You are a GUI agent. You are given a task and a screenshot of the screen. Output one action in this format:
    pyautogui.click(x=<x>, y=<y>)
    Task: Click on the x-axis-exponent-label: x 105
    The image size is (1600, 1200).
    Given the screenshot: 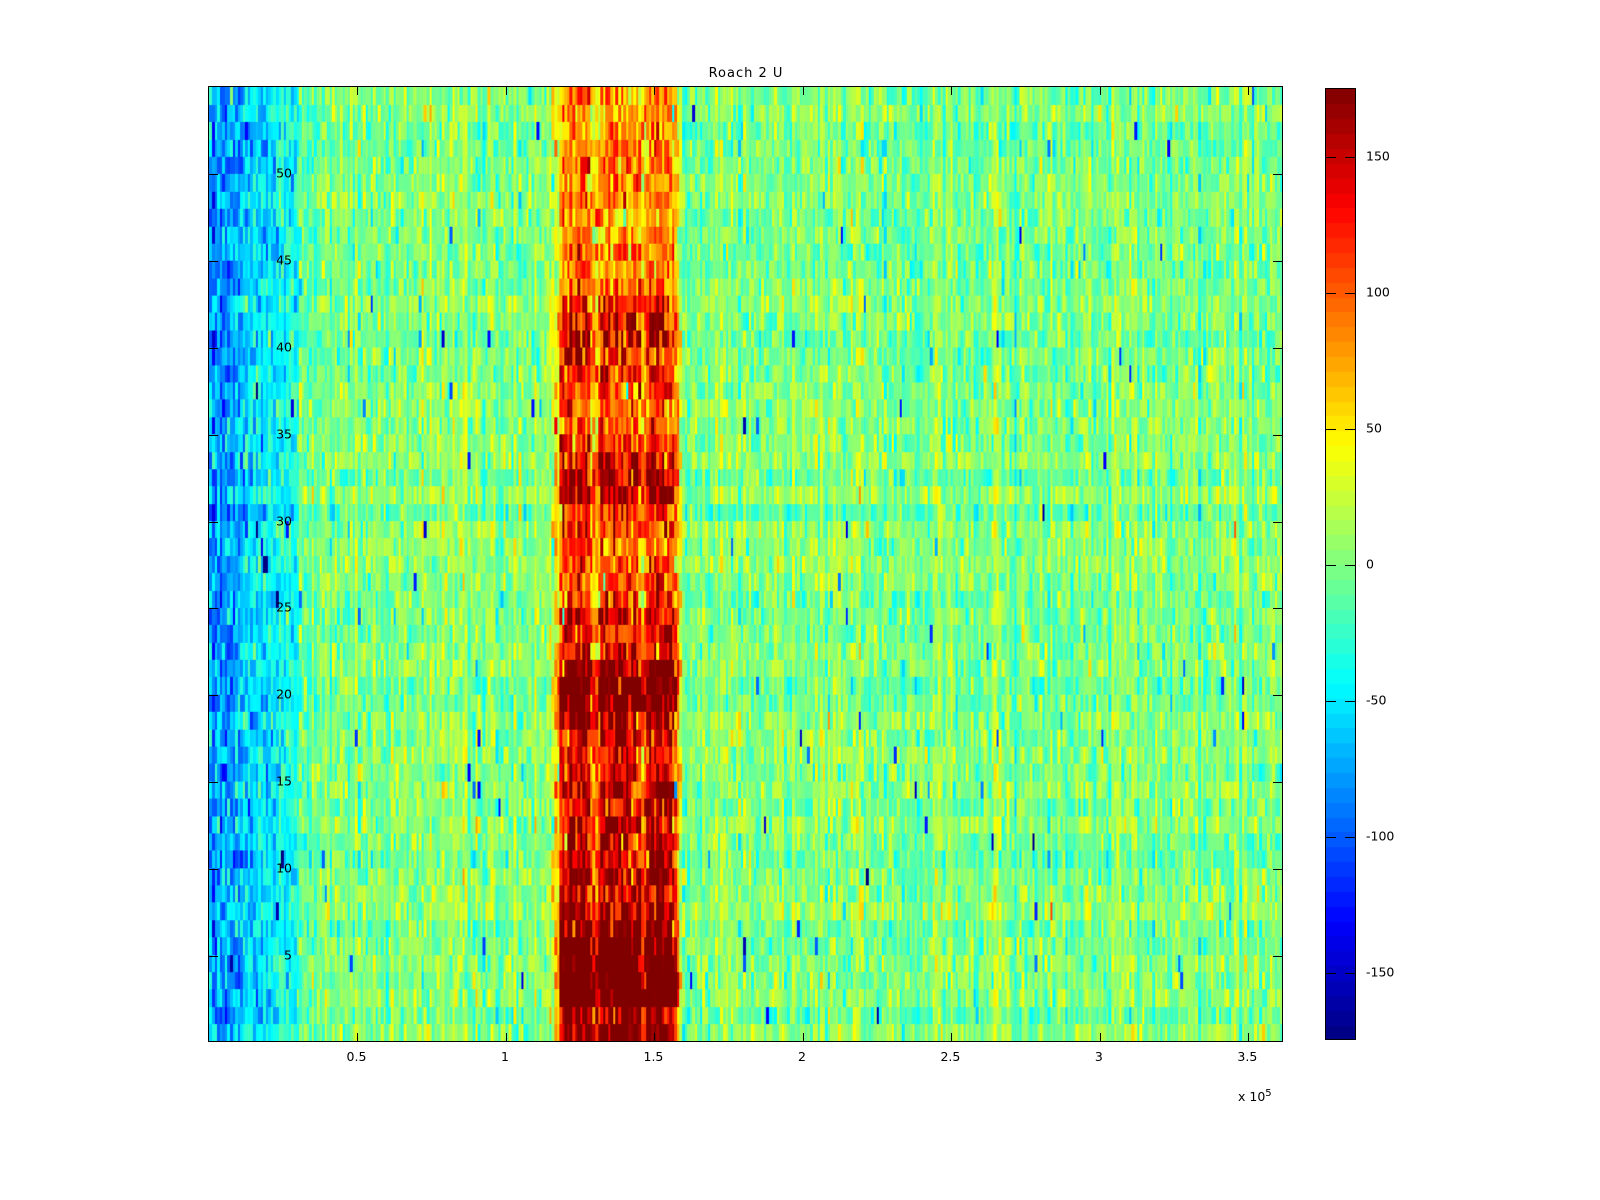 What is the action you would take?
    pyautogui.click(x=1255, y=1096)
    